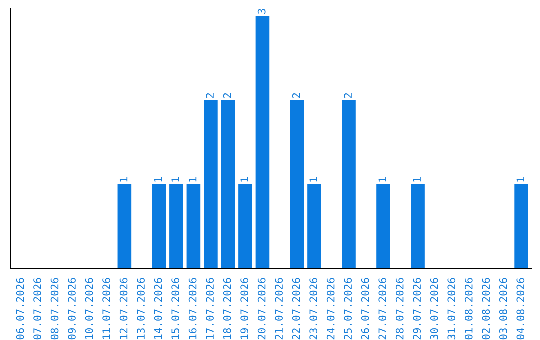 The width and height of the screenshot is (540, 340). What do you see at coordinates (365, 309) in the screenshot?
I see `x-tick-label: 26.07.2026` at bounding box center [365, 309].